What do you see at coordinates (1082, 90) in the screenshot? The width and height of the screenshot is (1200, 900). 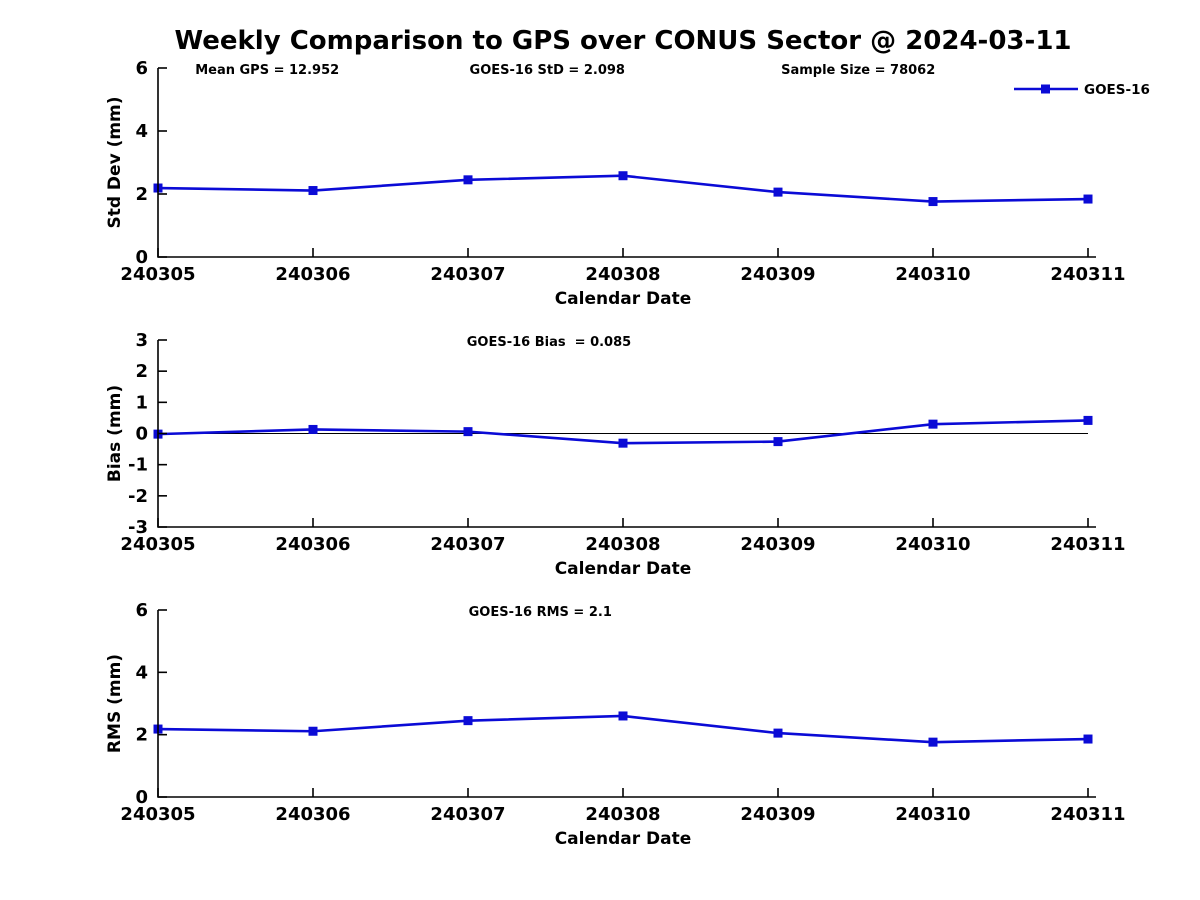 I see `legend: GOES-16` at bounding box center [1082, 90].